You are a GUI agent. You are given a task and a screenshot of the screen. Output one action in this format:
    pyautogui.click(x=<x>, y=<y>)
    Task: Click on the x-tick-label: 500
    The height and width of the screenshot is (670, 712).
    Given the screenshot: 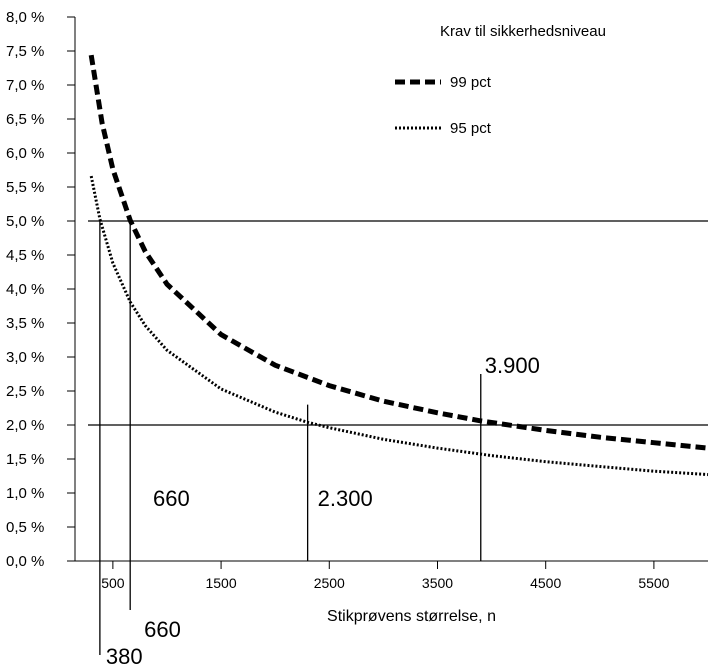 What is the action you would take?
    pyautogui.click(x=113, y=583)
    